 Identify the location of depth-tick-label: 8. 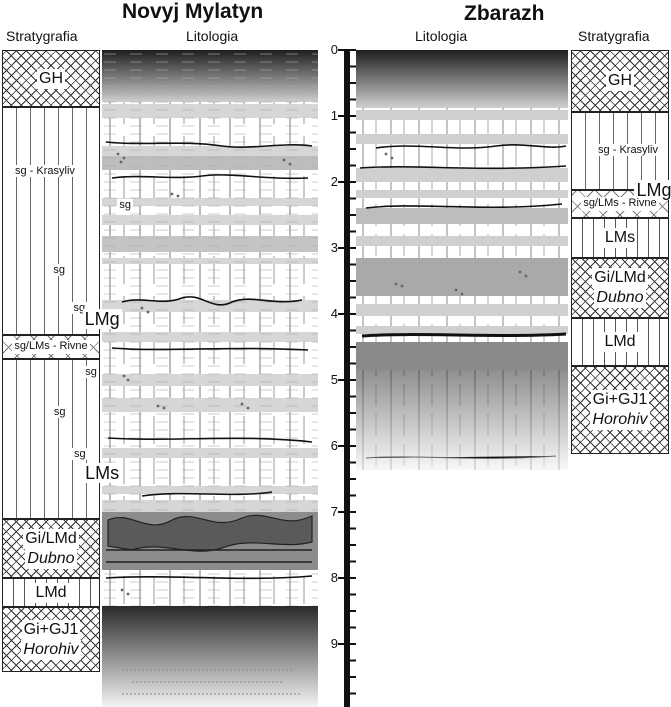
(334, 577).